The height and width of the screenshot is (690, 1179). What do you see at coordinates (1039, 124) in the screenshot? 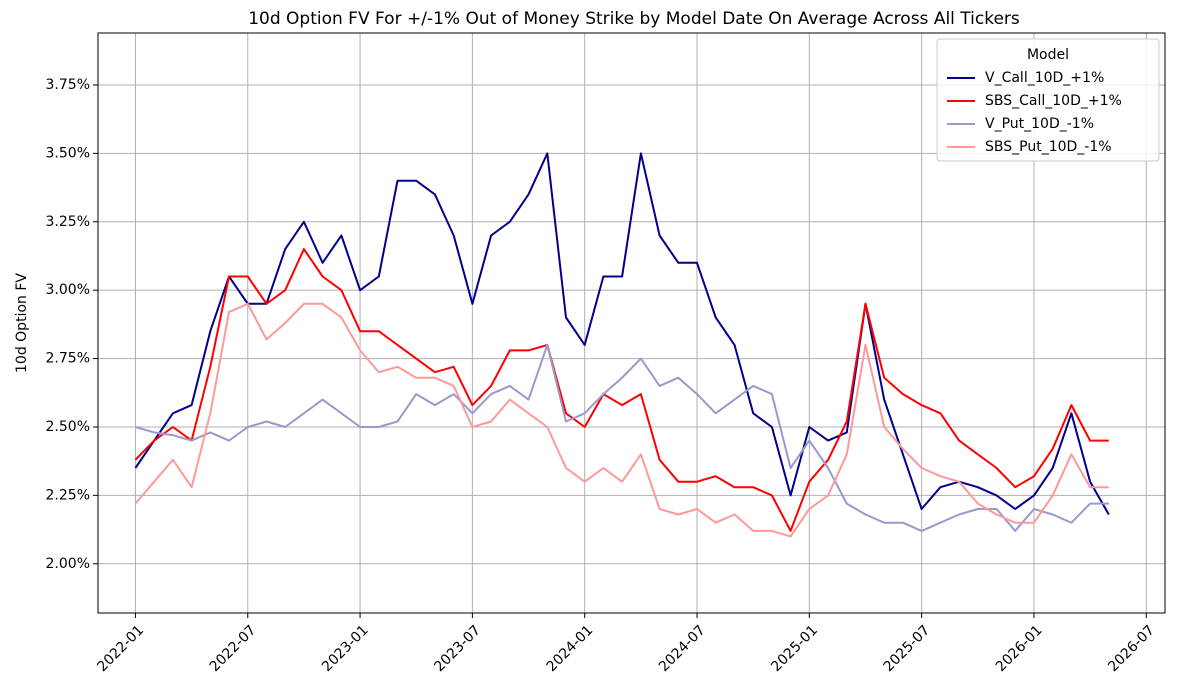
I see `legend-label: V_Put_10D_-1%` at bounding box center [1039, 124].